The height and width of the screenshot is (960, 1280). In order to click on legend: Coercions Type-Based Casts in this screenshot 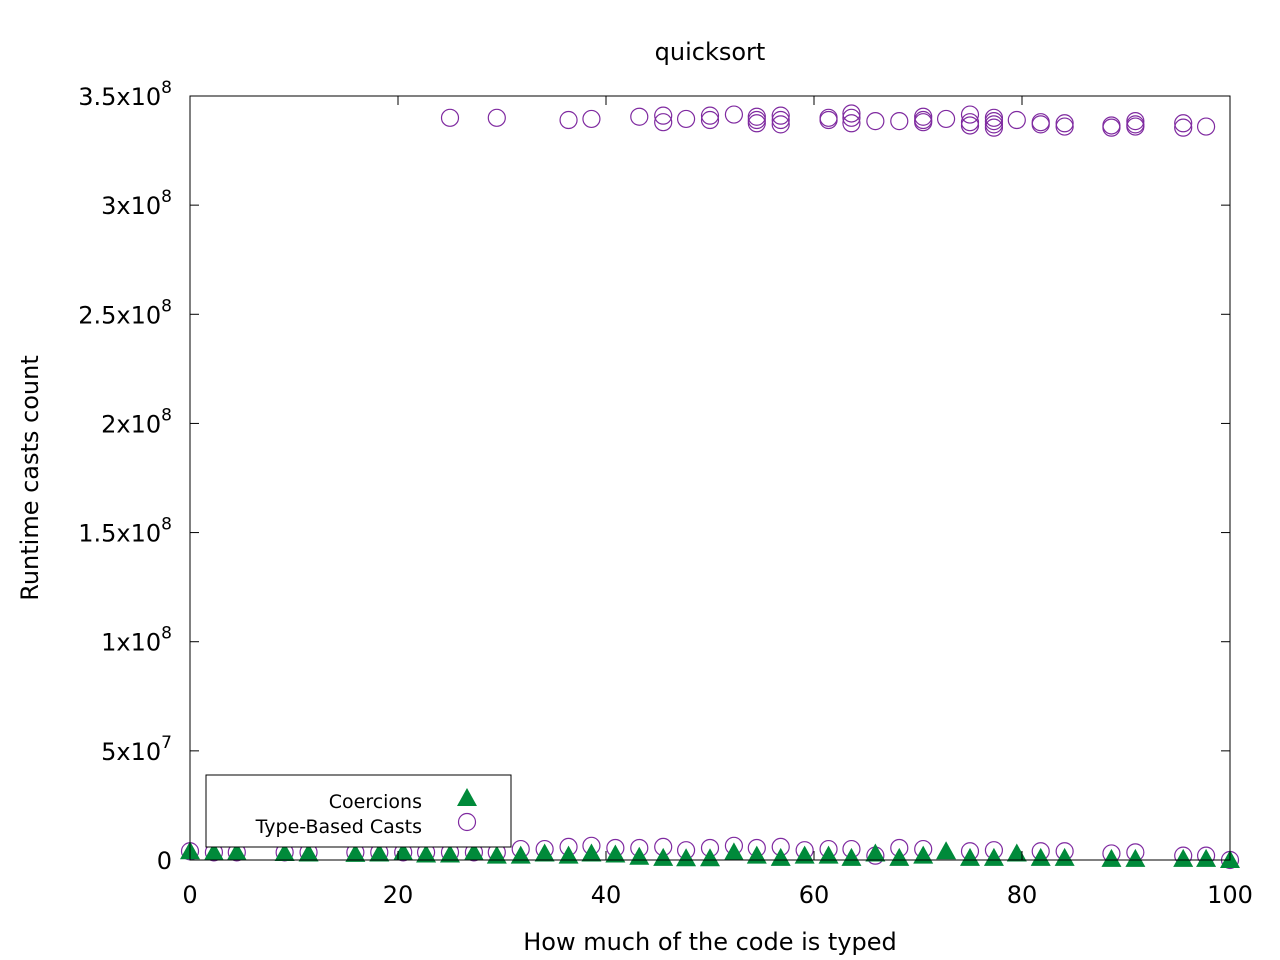, I will do `click(358, 811)`.